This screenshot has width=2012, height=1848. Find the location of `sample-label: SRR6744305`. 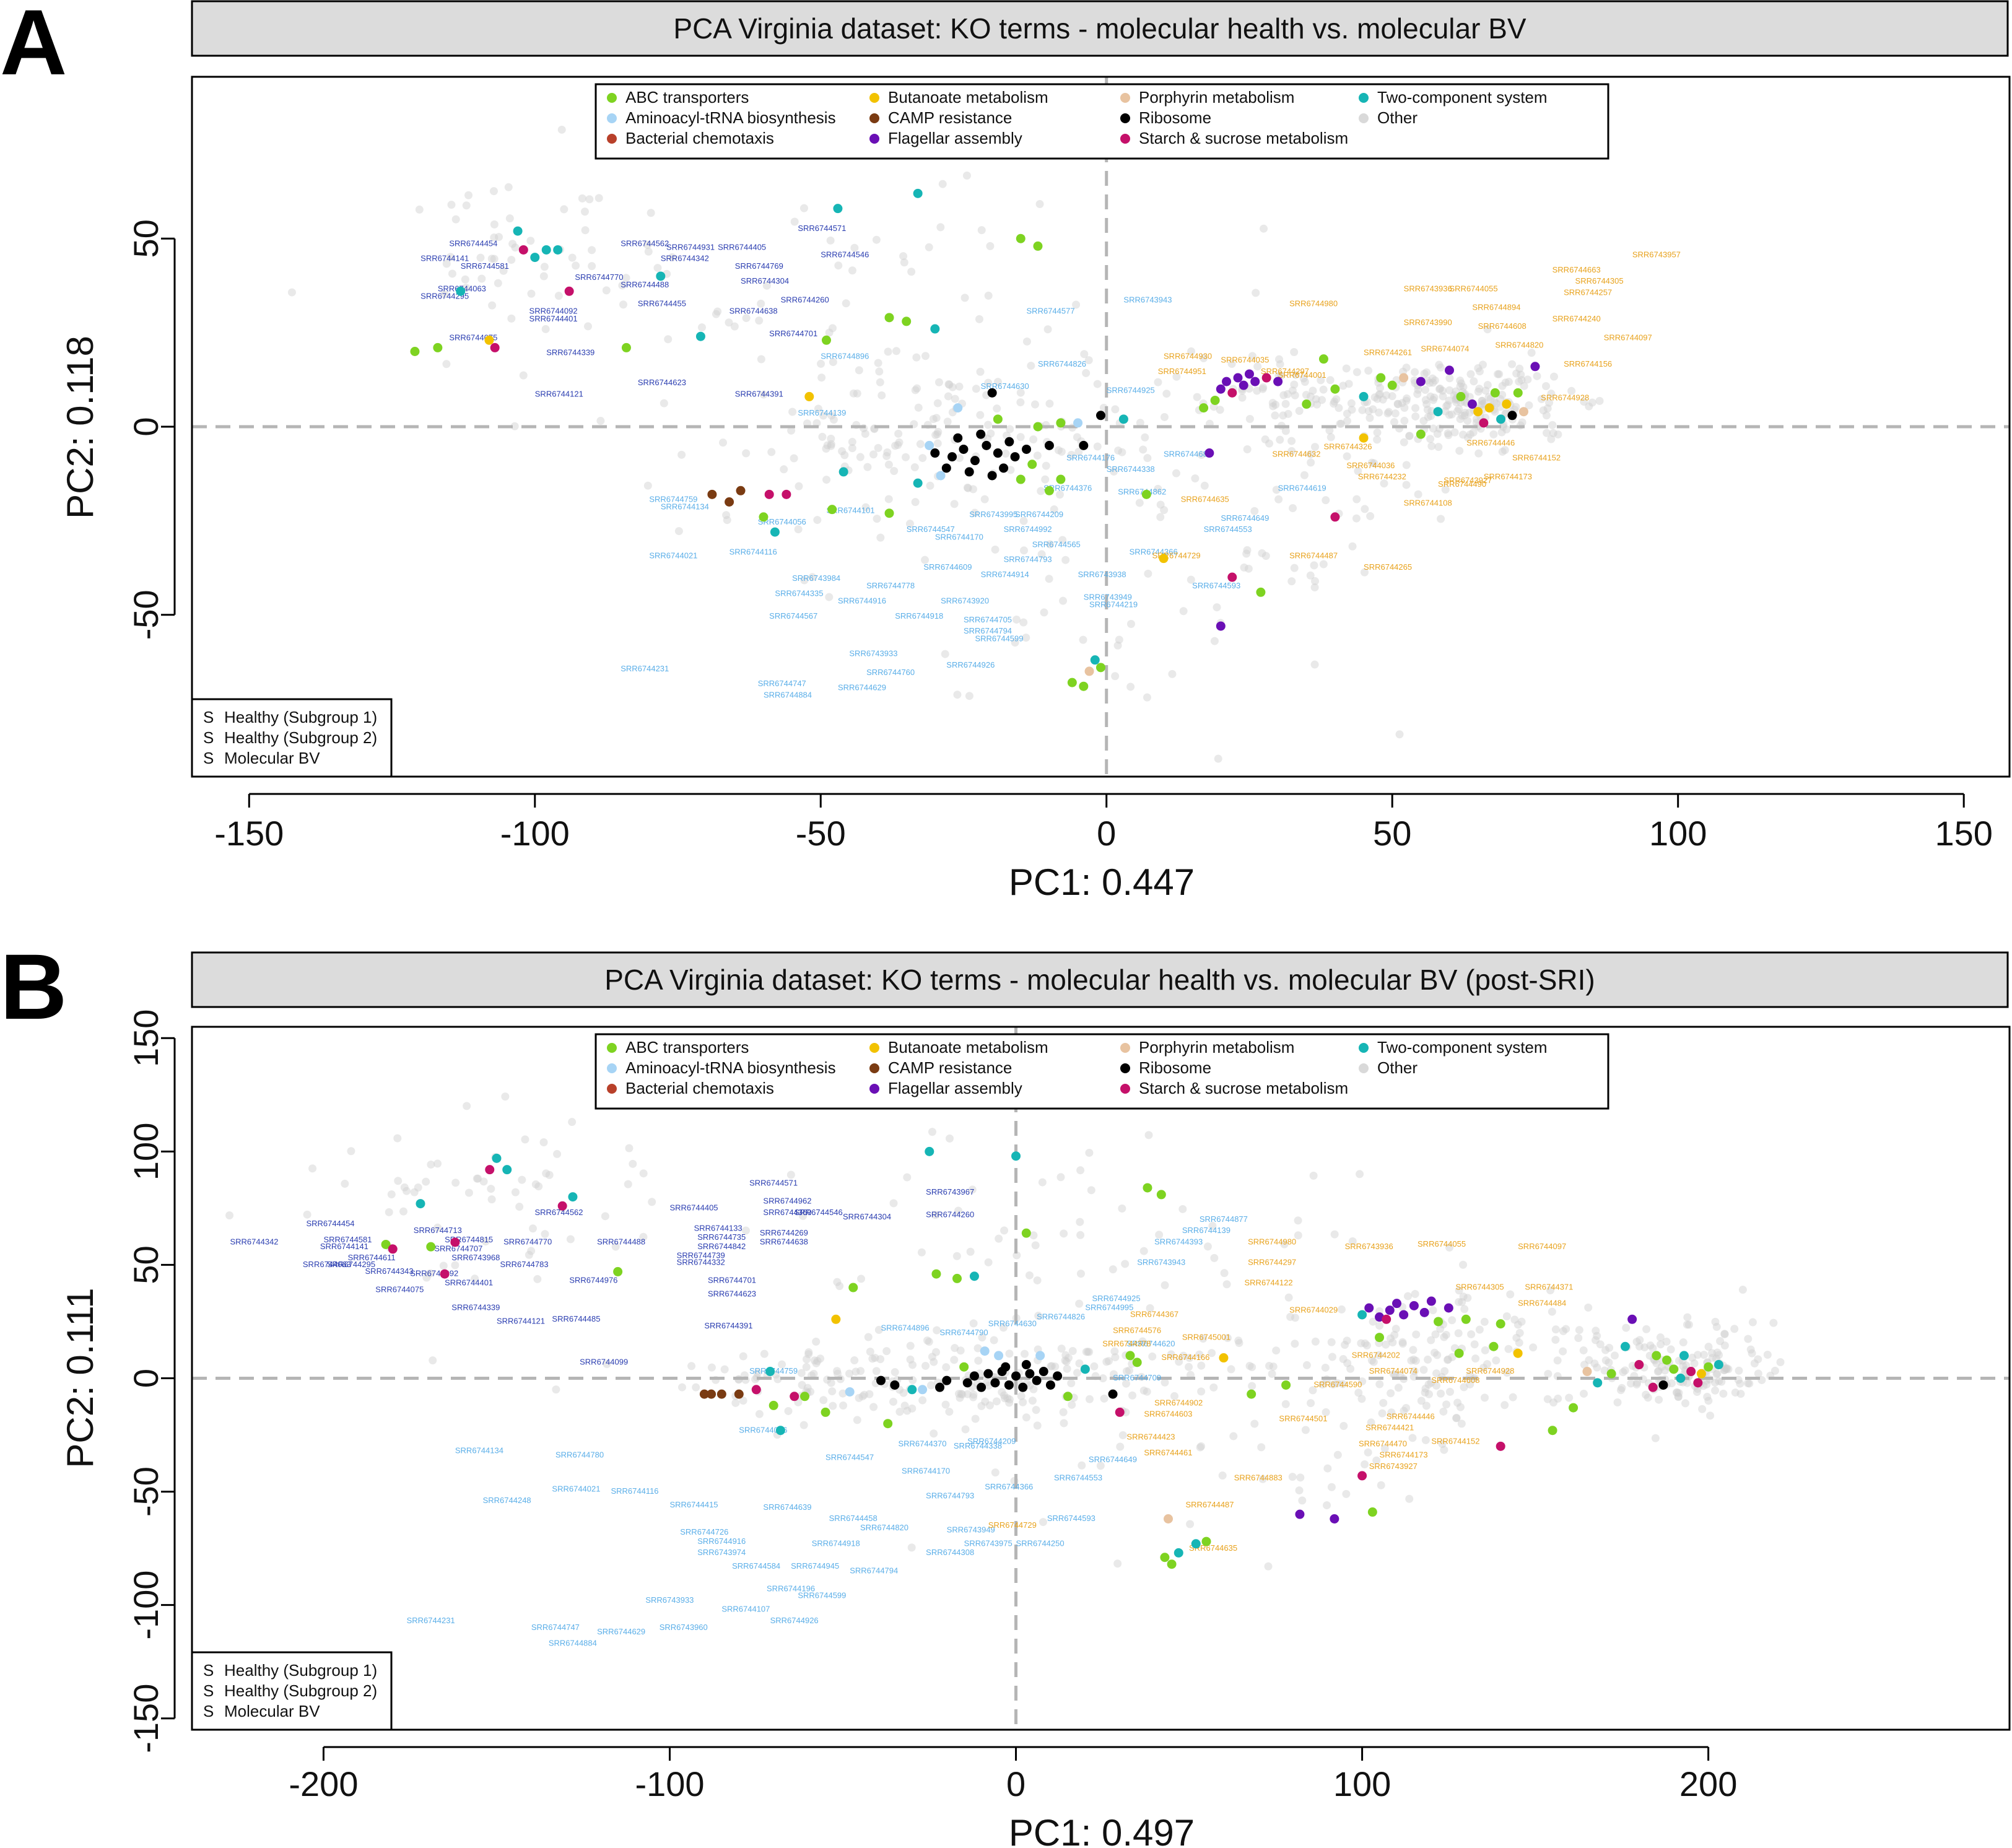

sample-label: SRR6744305 is located at coordinates (1480, 1287).